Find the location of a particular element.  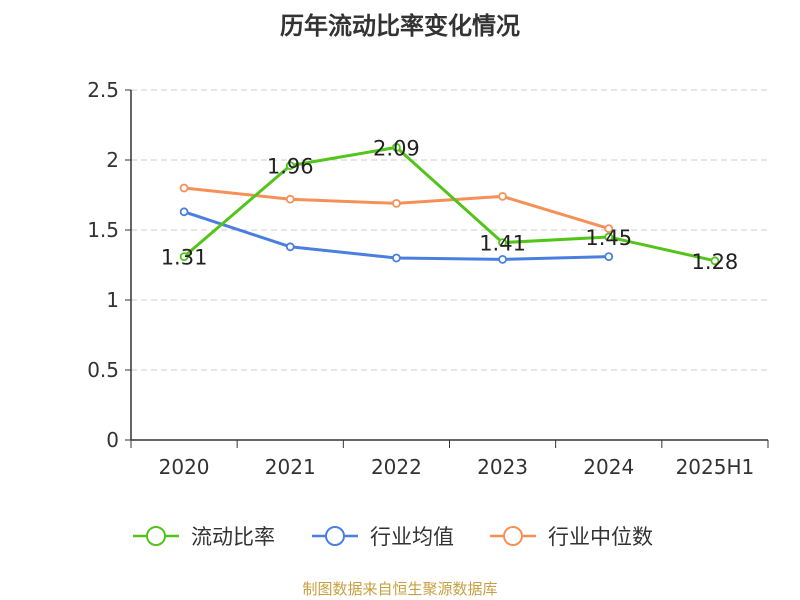

x-tick-label: 2024 is located at coordinates (608, 467).